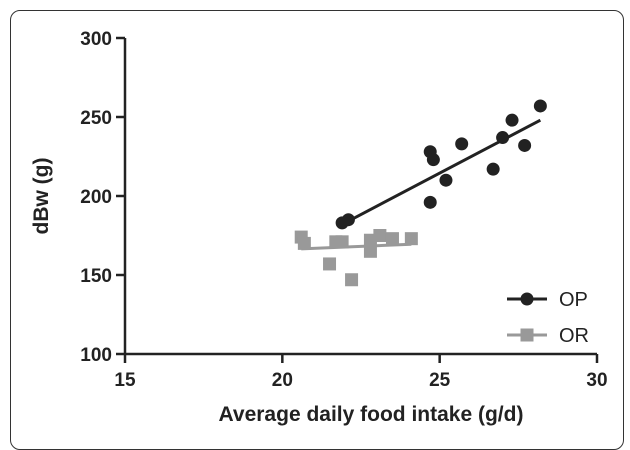  I want to click on y-tick-label: 150, so click(96, 276).